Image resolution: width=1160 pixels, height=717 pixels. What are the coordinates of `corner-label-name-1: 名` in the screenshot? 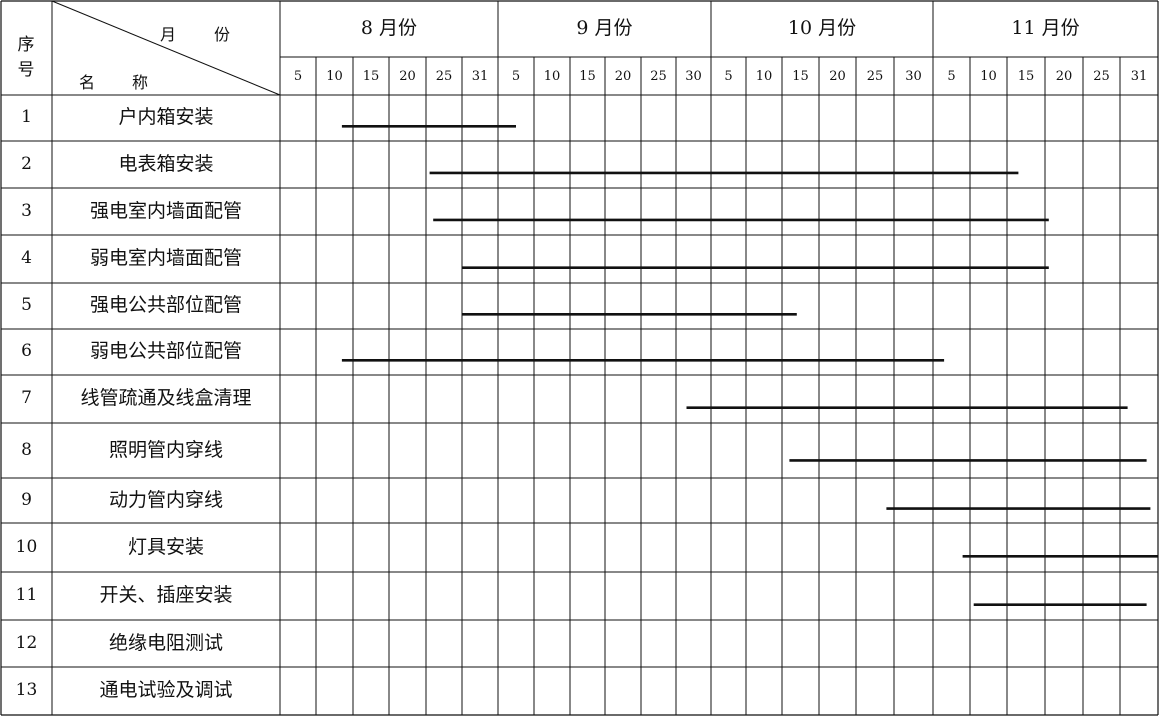 It's located at (86, 82).